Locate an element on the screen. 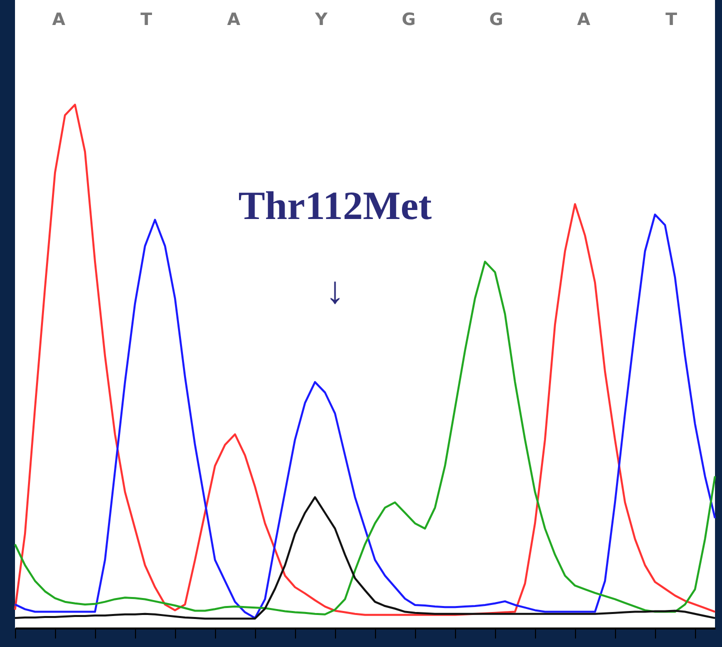 Image resolution: width=722 pixels, height=647 pixels. annotation: ↓ is located at coordinates (335, 291).